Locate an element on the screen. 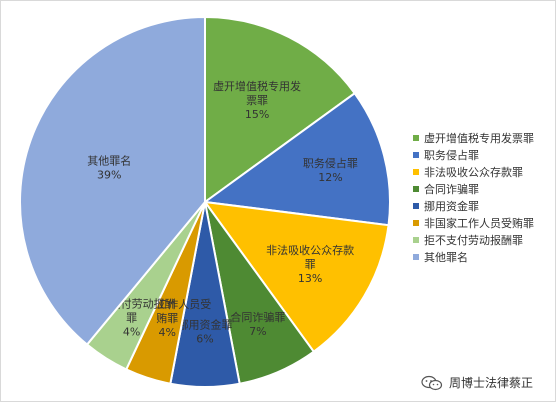 The image size is (556, 403). legend-item: 拒不支付劳动报酬罪 is located at coordinates (473, 239).